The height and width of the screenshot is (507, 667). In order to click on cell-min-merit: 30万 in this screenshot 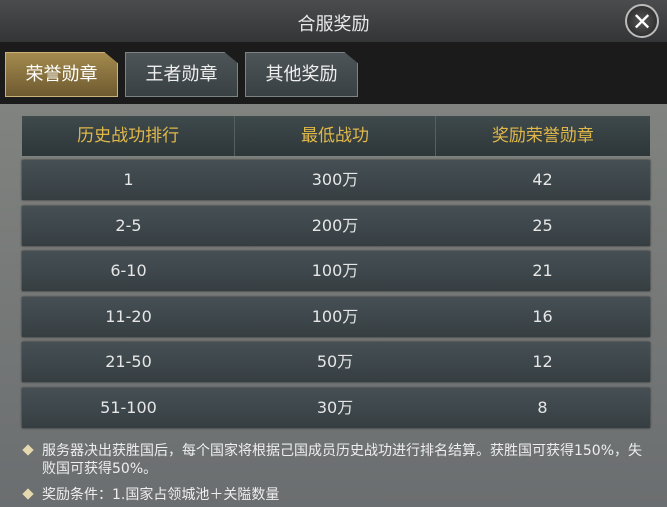, I will do `click(335, 407)`.